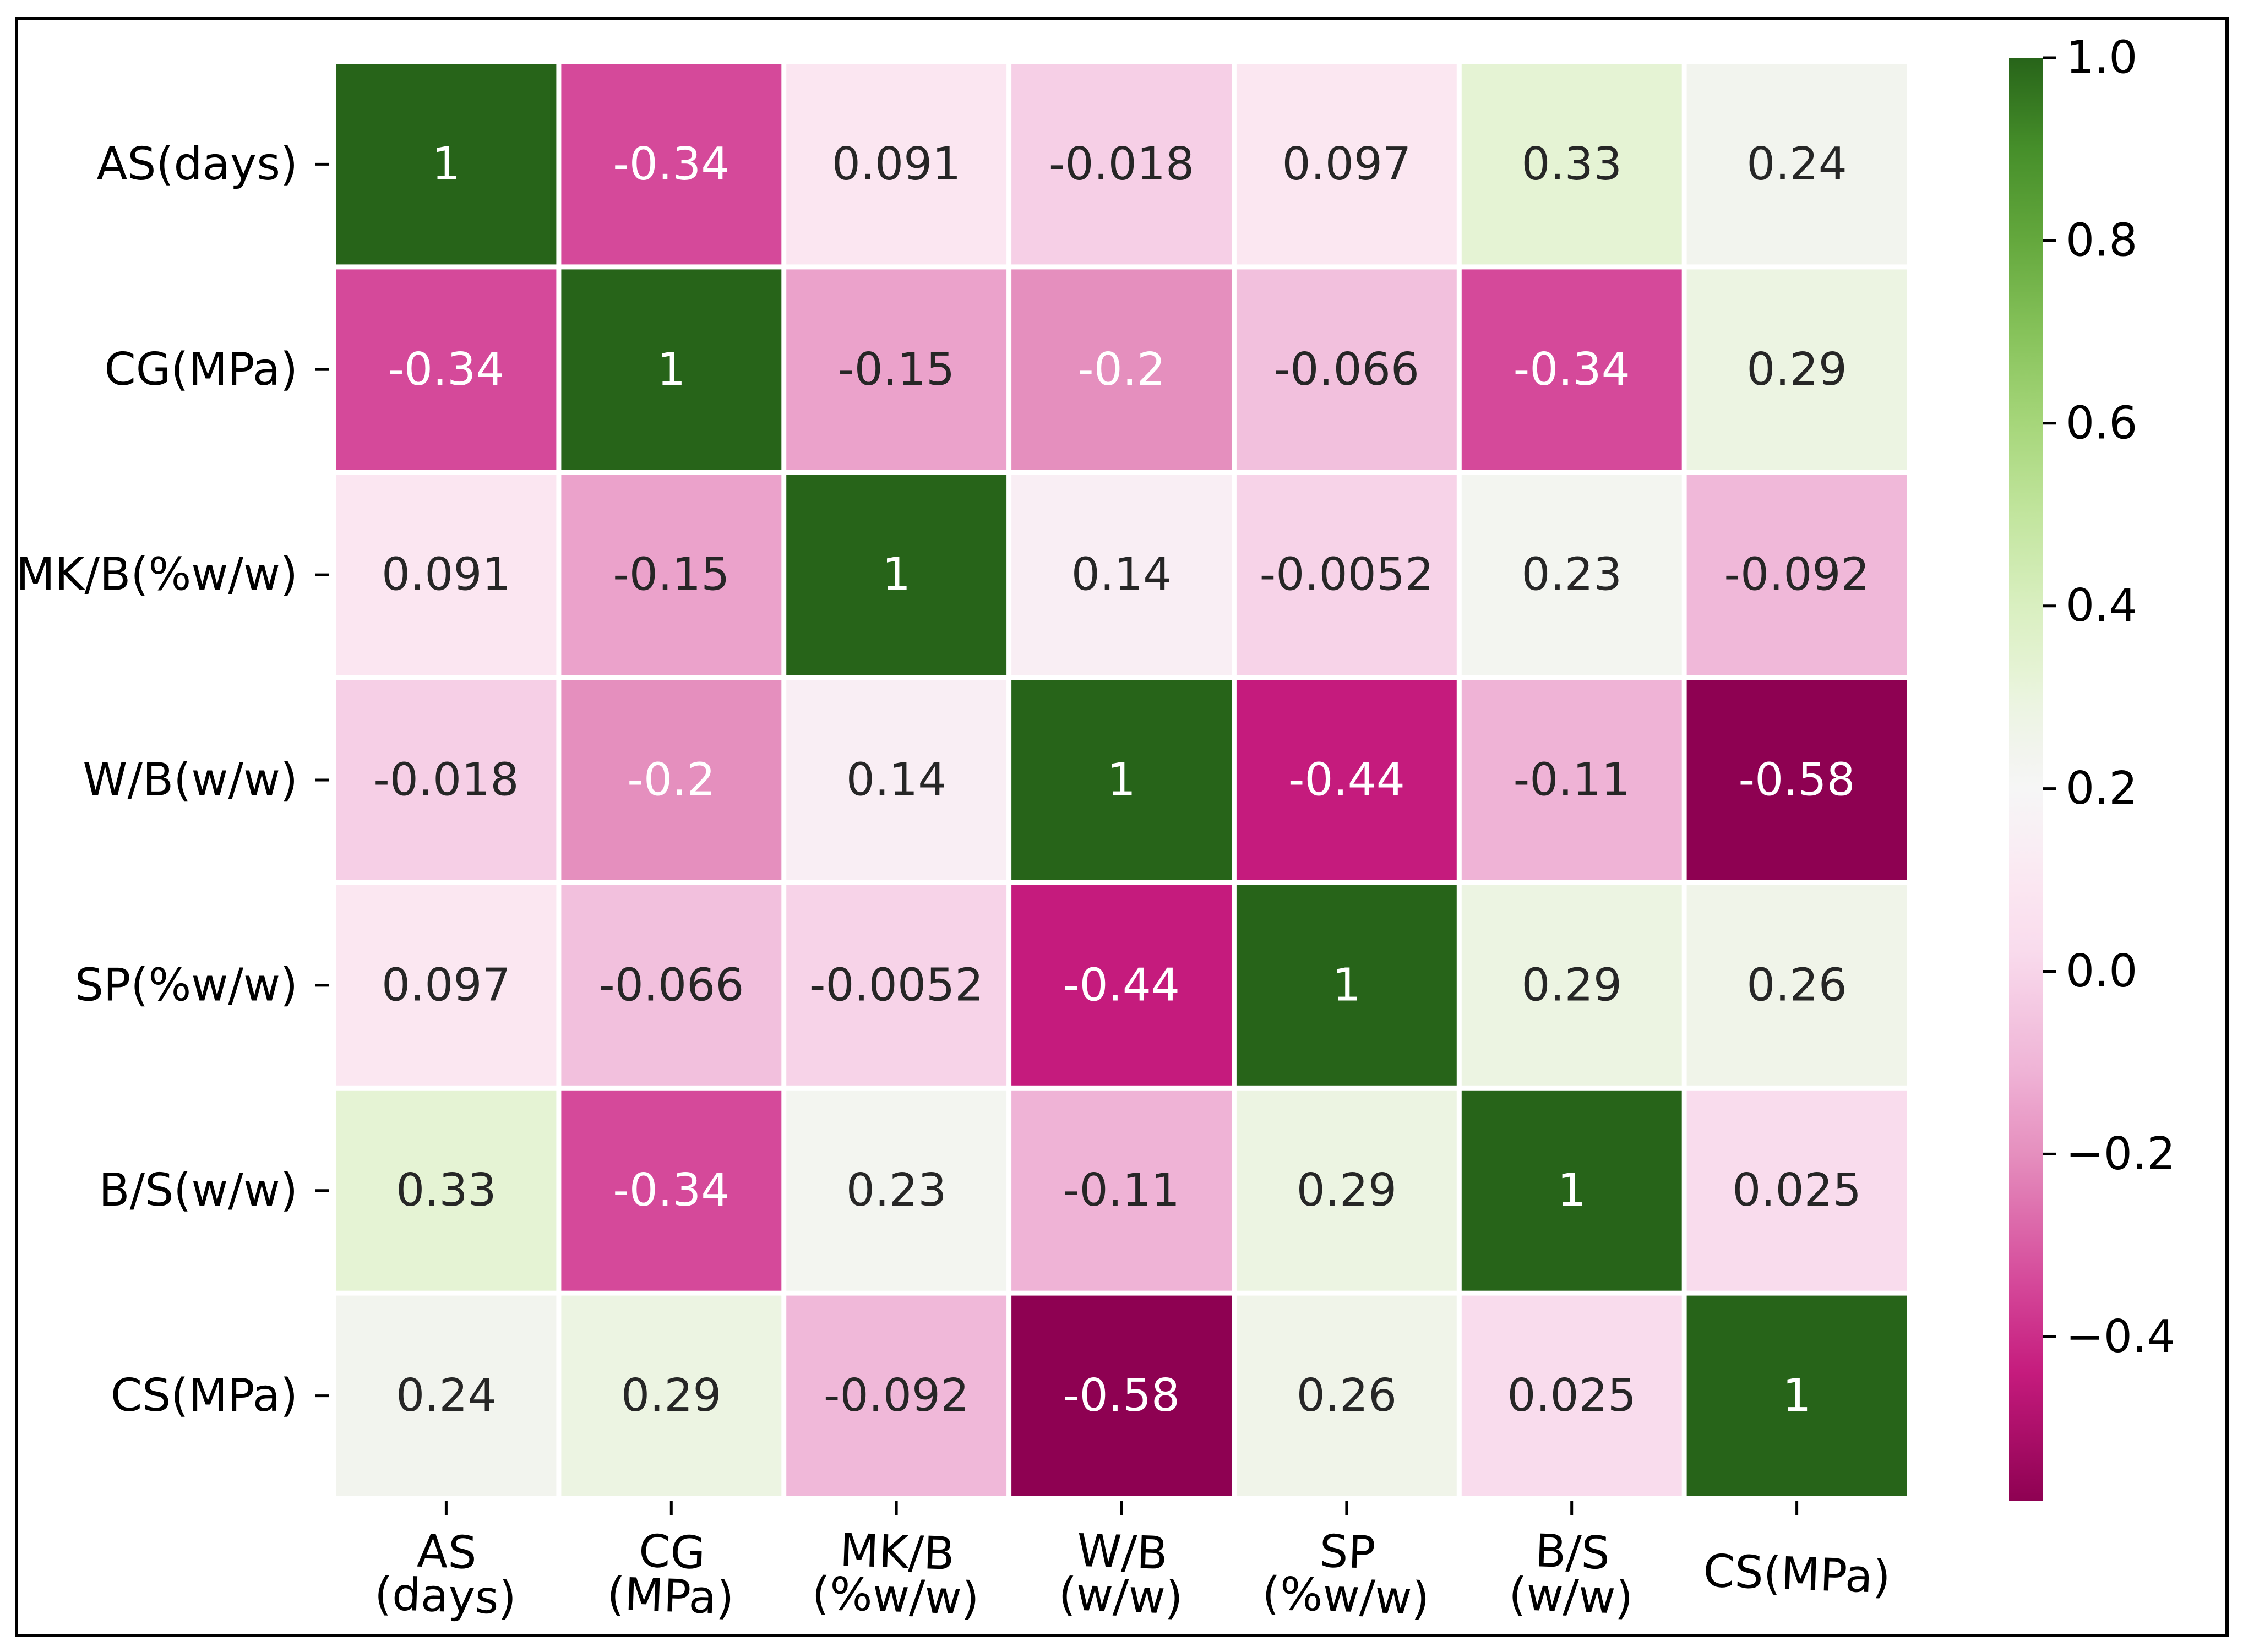 This screenshot has width=2243, height=1652. Describe the element at coordinates (205, 1396) in the screenshot. I see `y-tick-label: CS(MPa)` at that location.